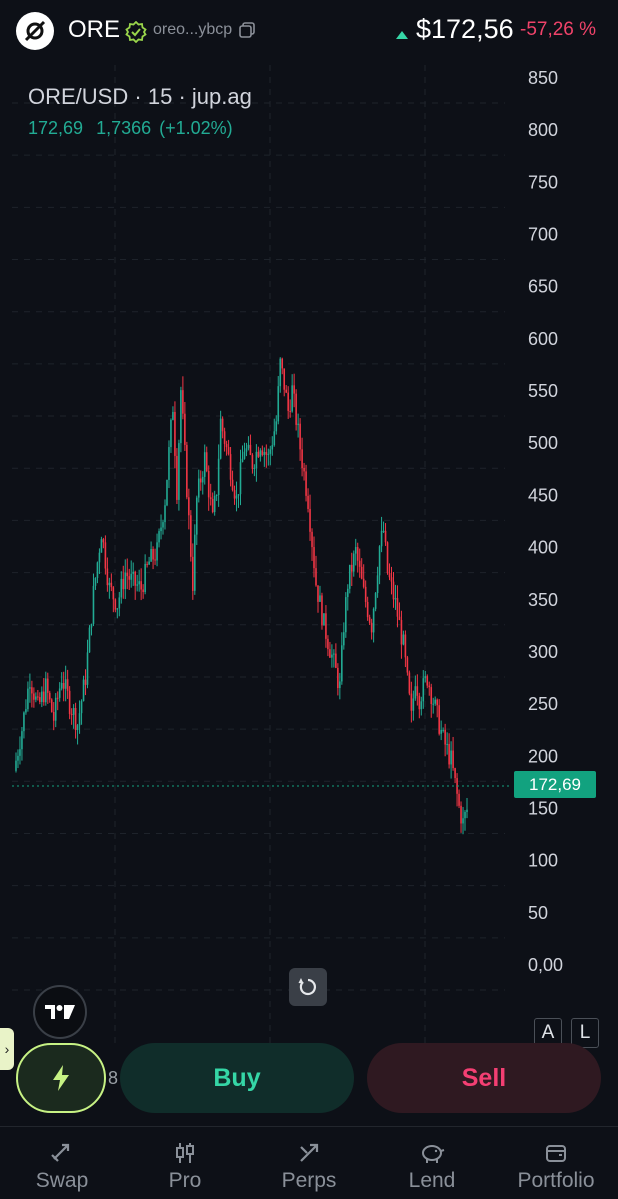 The image size is (618, 1199). Describe the element at coordinates (585, 1033) in the screenshot. I see `log-scale-button: L` at that location.